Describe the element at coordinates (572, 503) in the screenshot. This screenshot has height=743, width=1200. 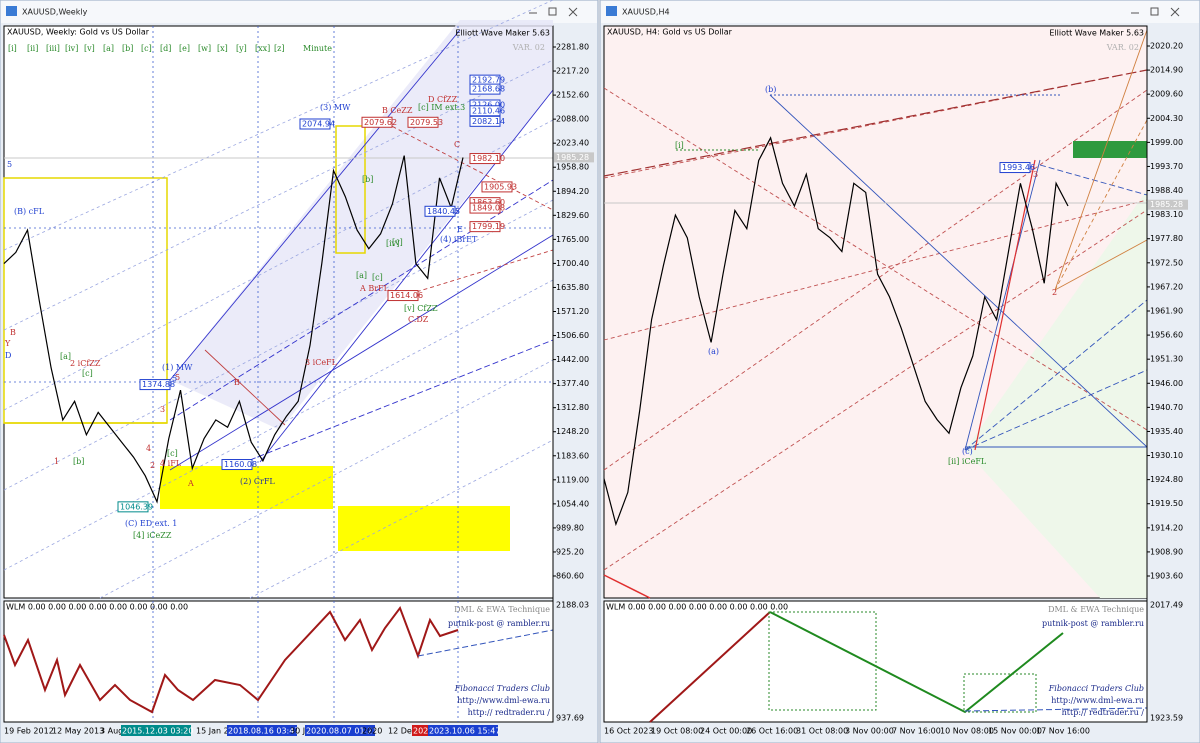
I see `price-tick-label: 1054.40` at that location.